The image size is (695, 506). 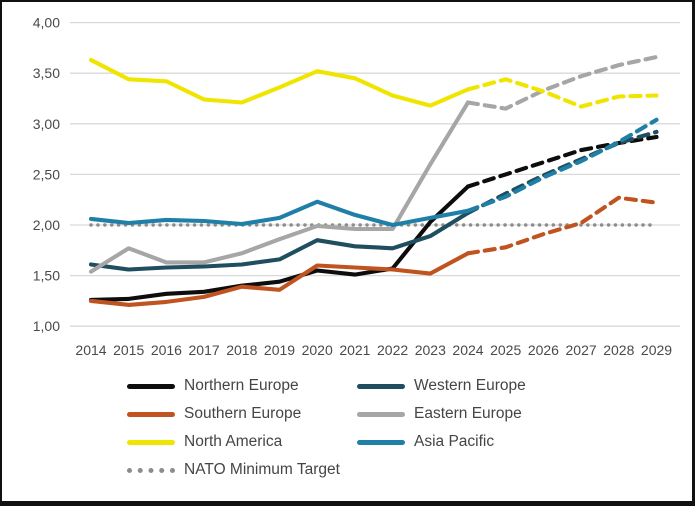 I want to click on x-tick-label: 2026, so click(x=543, y=350).